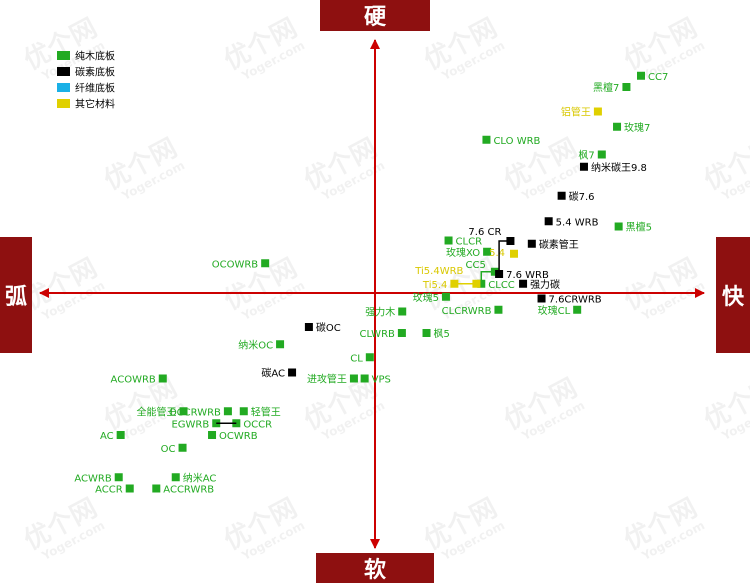 The height and width of the screenshot is (583, 750). I want to click on legend-swatch-carbon, so click(63, 71).